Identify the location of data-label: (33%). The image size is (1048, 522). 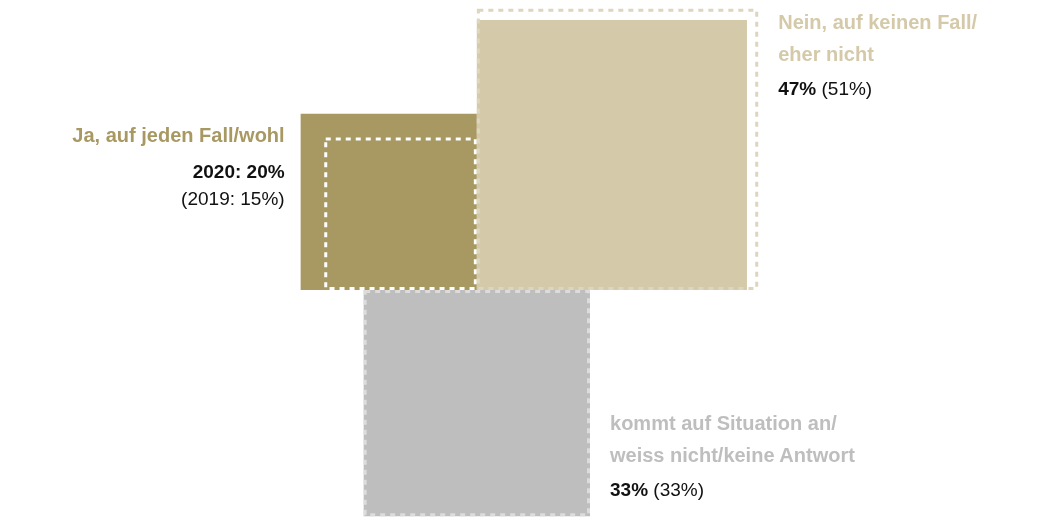
(678, 490).